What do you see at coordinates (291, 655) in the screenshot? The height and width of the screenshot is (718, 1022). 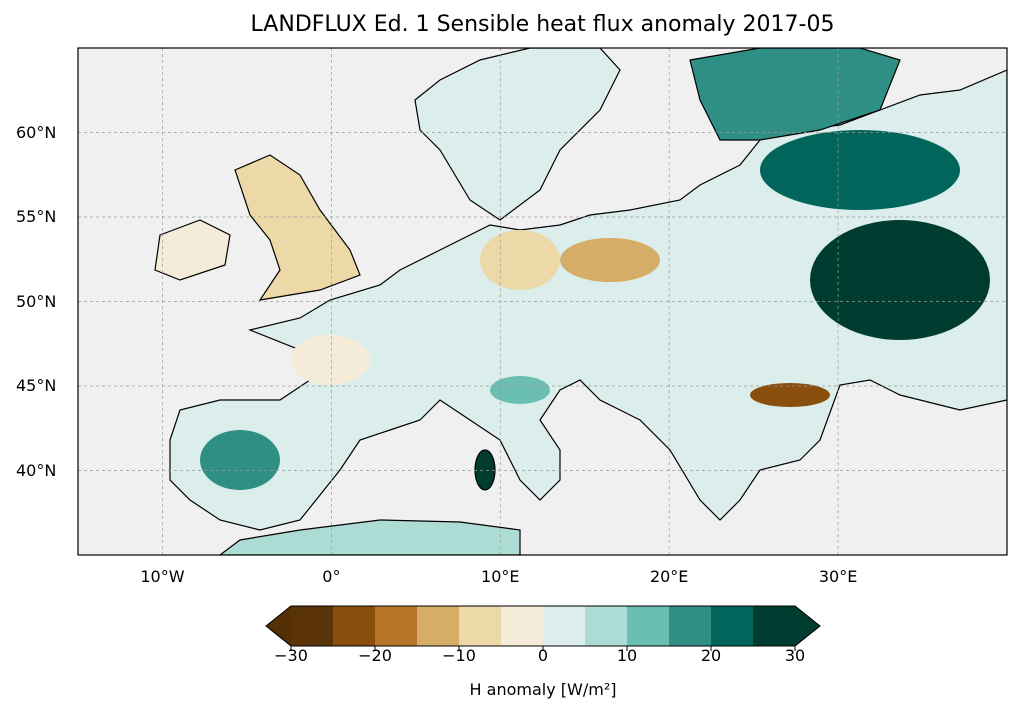 I see `colorbar-tick-label: −30` at bounding box center [291, 655].